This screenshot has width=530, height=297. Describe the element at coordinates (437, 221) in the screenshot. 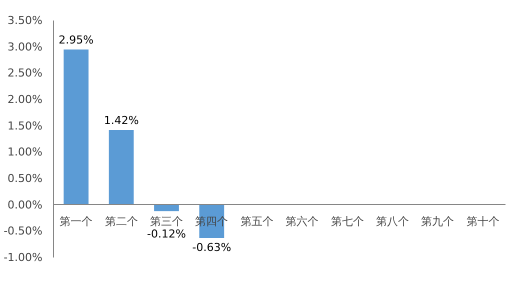

I see `x-tick-label: 第九个` at that location.